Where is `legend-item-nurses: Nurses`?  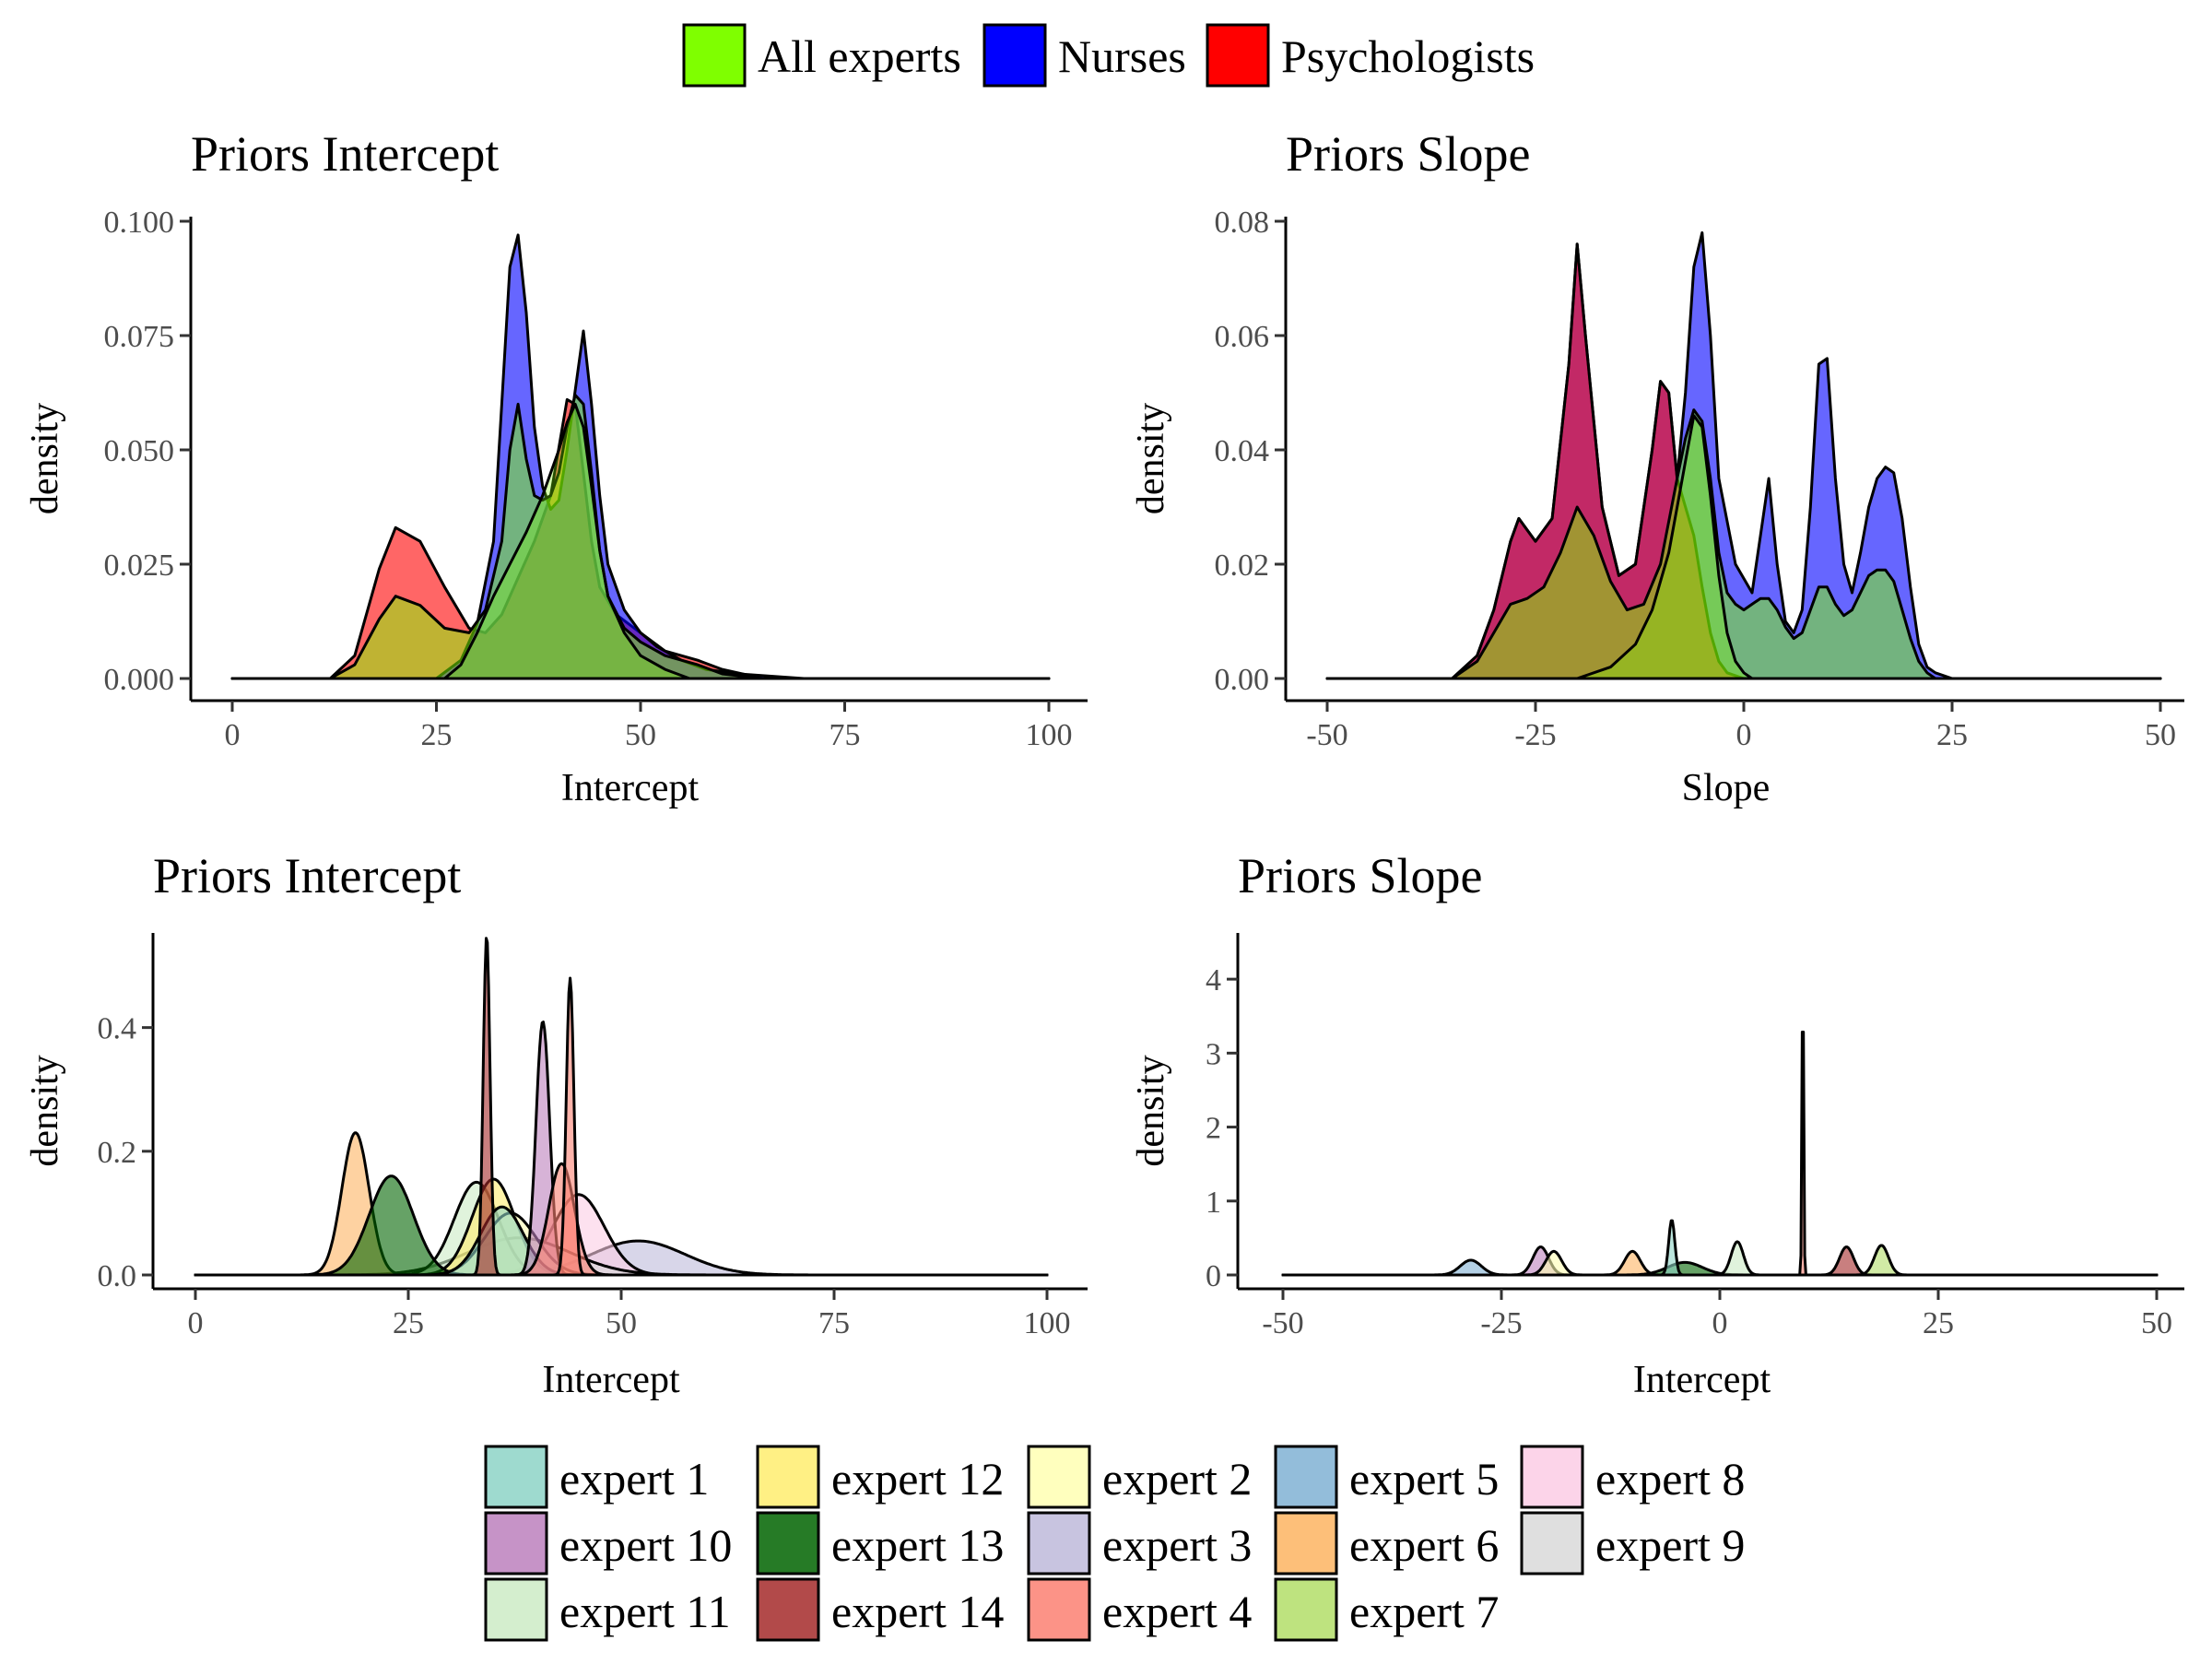 legend-item-nurses: Nurses is located at coordinates (1084, 55).